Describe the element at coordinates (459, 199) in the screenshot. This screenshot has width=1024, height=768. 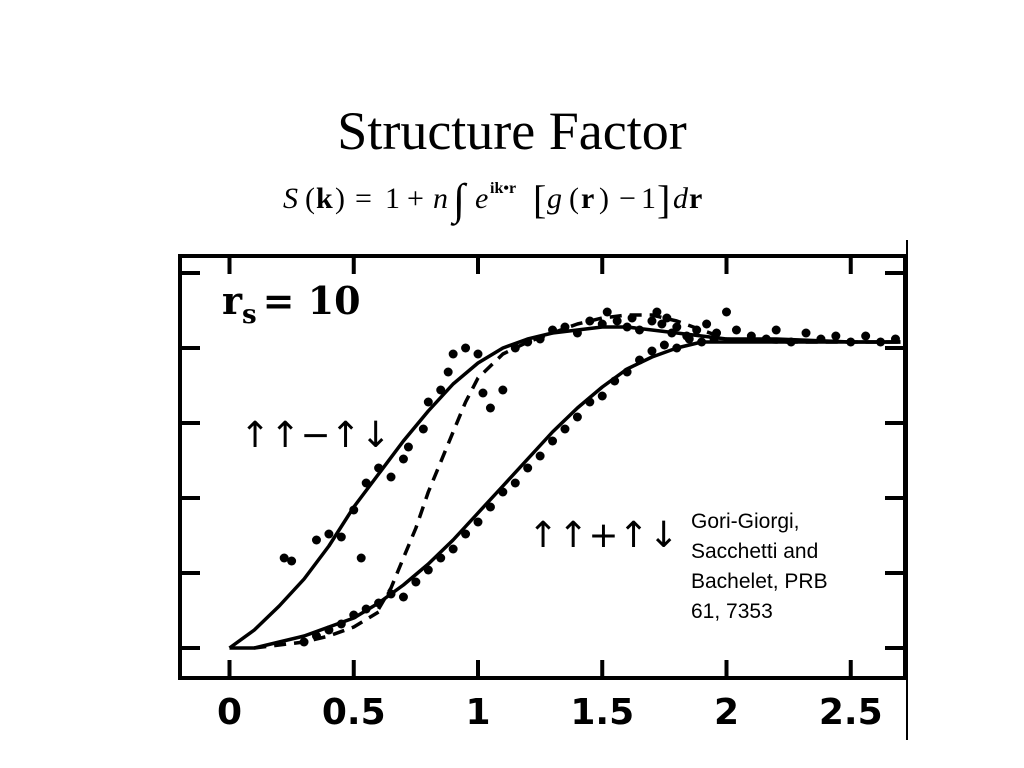
I see `formula-integral: ∫` at that location.